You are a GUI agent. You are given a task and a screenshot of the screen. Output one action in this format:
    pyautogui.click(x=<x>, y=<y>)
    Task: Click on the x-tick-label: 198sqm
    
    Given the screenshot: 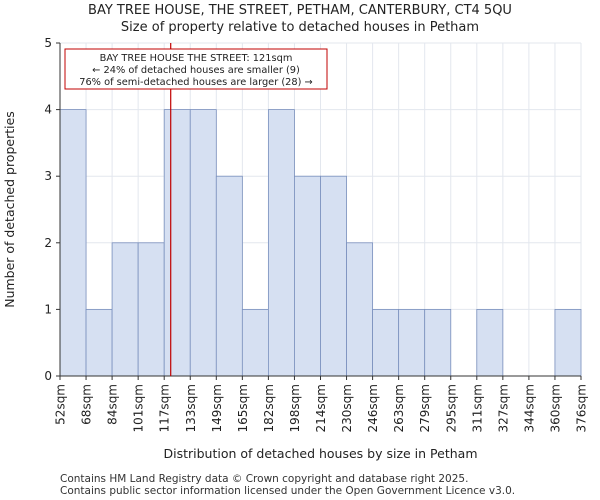 What is the action you would take?
    pyautogui.click(x=295, y=408)
    